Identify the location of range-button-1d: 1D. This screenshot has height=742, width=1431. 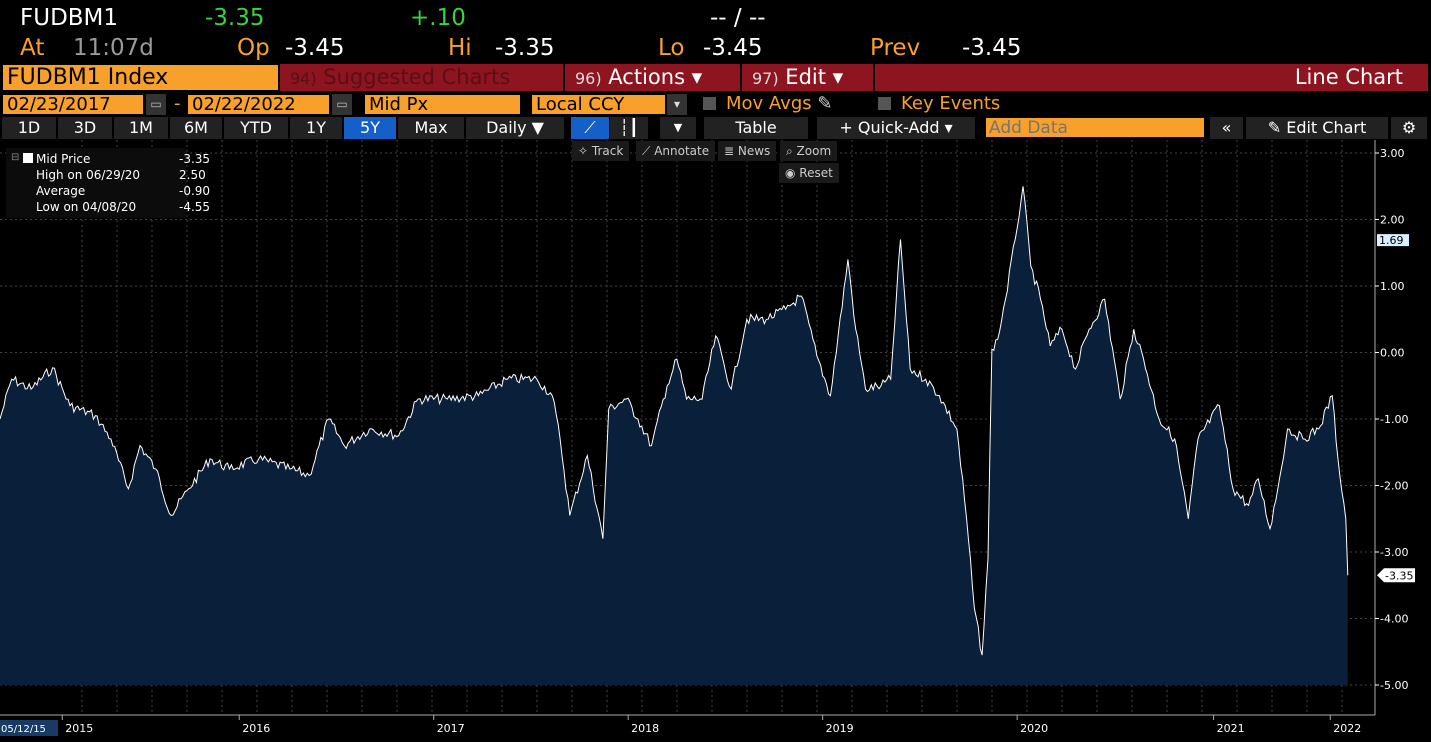
(29, 128).